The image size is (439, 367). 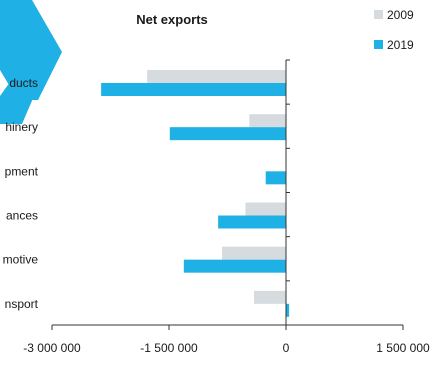 What do you see at coordinates (22, 304) in the screenshot?
I see `category-label: nsport` at bounding box center [22, 304].